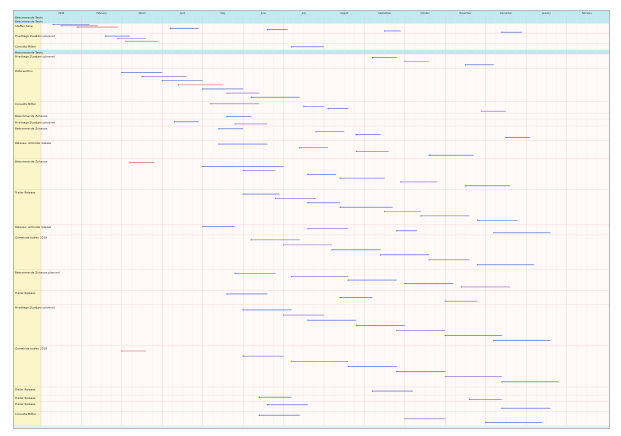 This screenshot has height=436, width=621. I want to click on month-label: April, so click(183, 13).